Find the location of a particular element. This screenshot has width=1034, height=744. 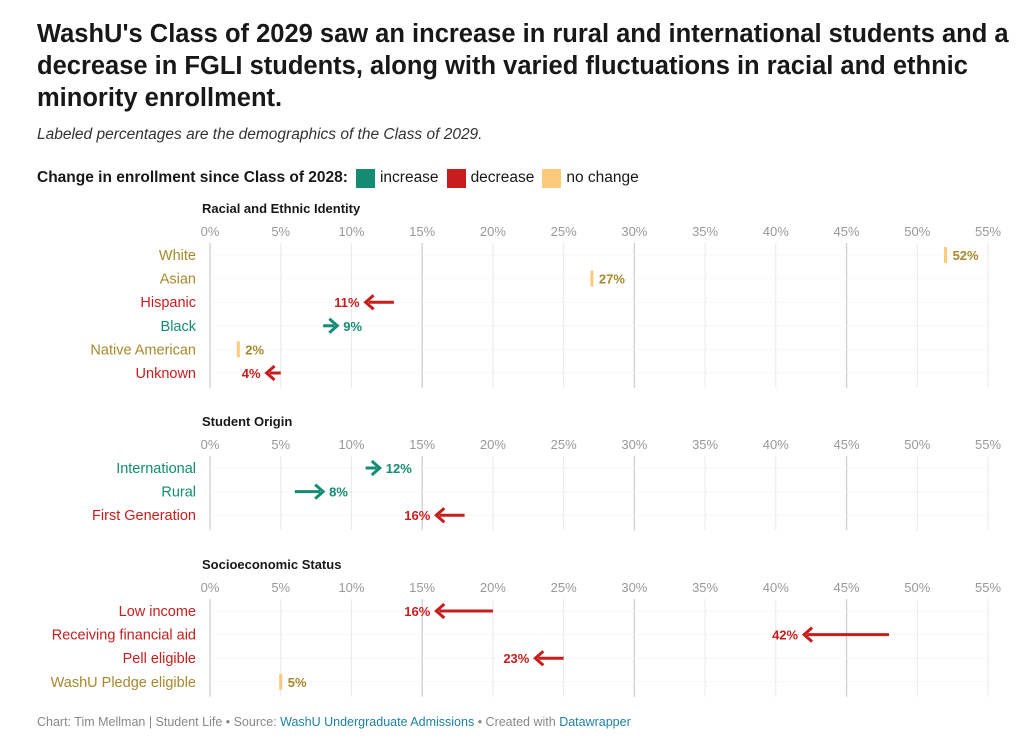

category-label: International is located at coordinates (156, 469).